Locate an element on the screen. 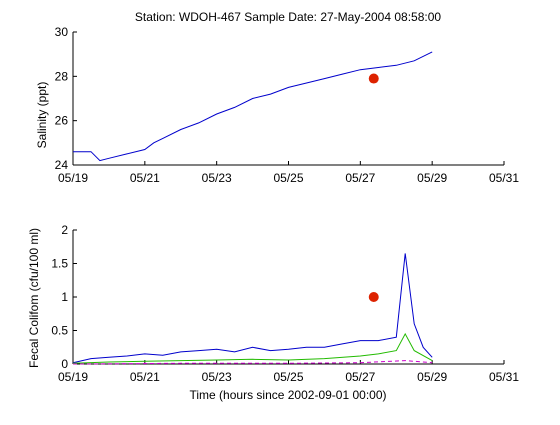 Image resolution: width=560 pixels, height=425 pixels. coliform-ytick-label: 1 is located at coordinates (64, 297).